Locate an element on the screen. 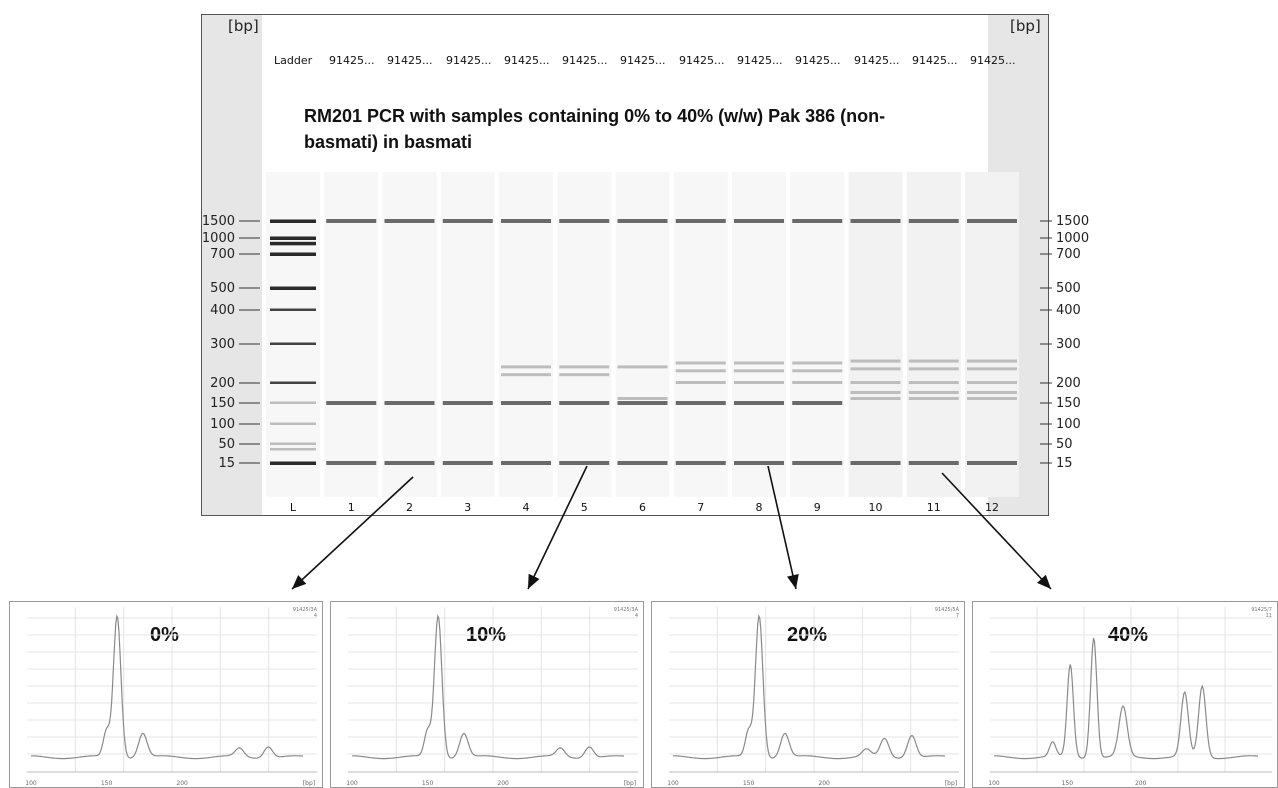 Image resolution: width=1278 pixels, height=788 pixels. ep-2-corner-sub: 7 is located at coordinates (957, 616).